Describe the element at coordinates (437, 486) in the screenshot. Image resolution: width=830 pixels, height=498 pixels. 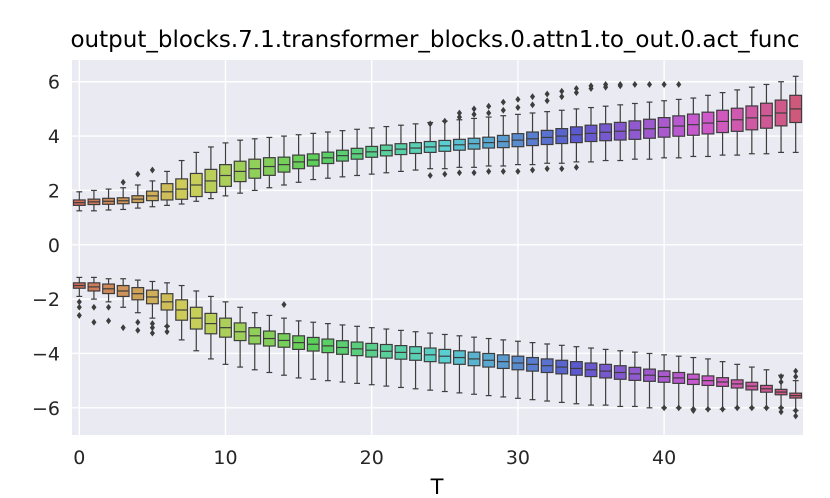
I see `x-axis-label: T` at that location.